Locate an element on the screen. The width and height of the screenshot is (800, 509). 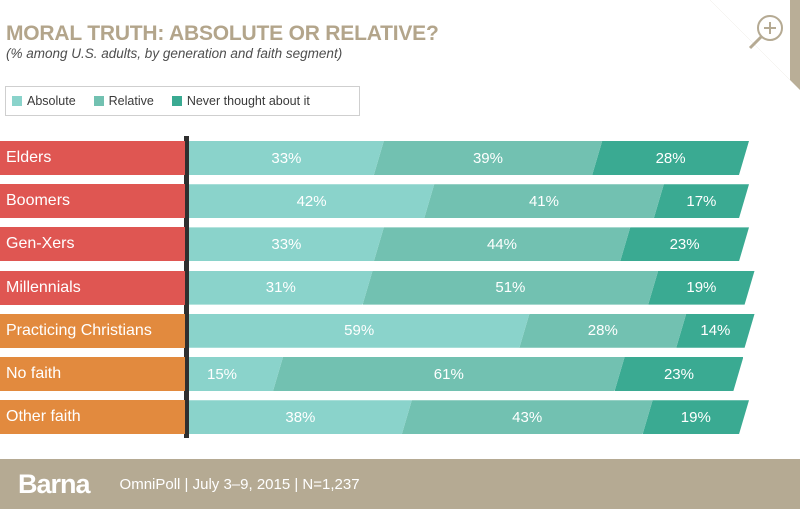
corner-panel is located at coordinates (750, 40).